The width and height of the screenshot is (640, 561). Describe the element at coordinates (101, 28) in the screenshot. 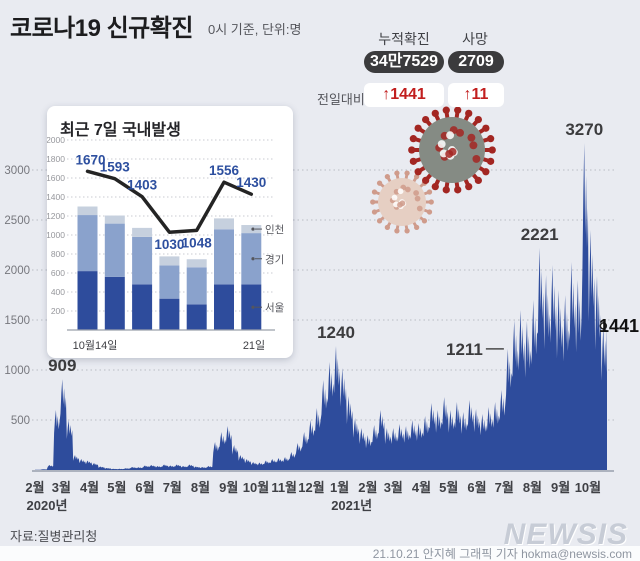

I see `page-title: 코로나19 신규확진` at that location.